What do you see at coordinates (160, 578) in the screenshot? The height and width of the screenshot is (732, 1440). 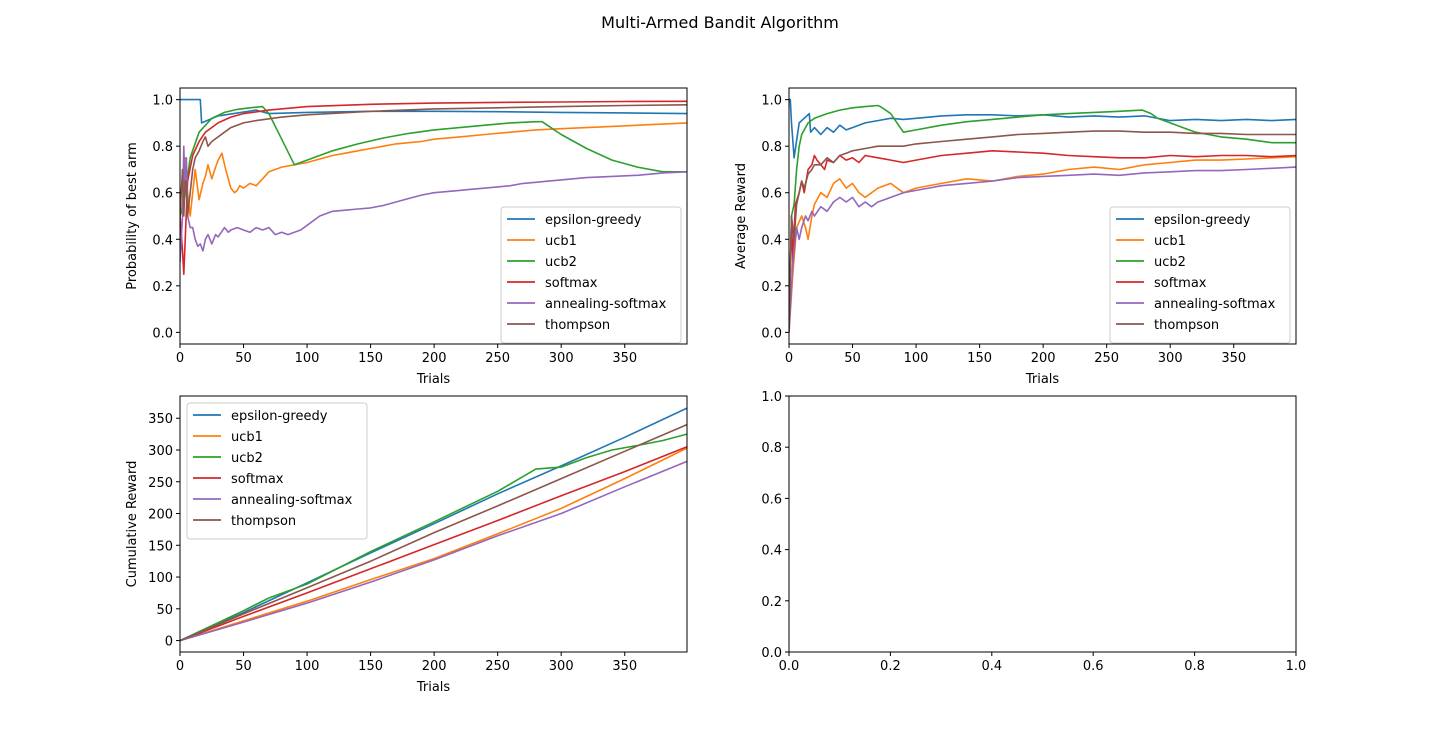 I see `y-tick-label: 100` at bounding box center [160, 578].